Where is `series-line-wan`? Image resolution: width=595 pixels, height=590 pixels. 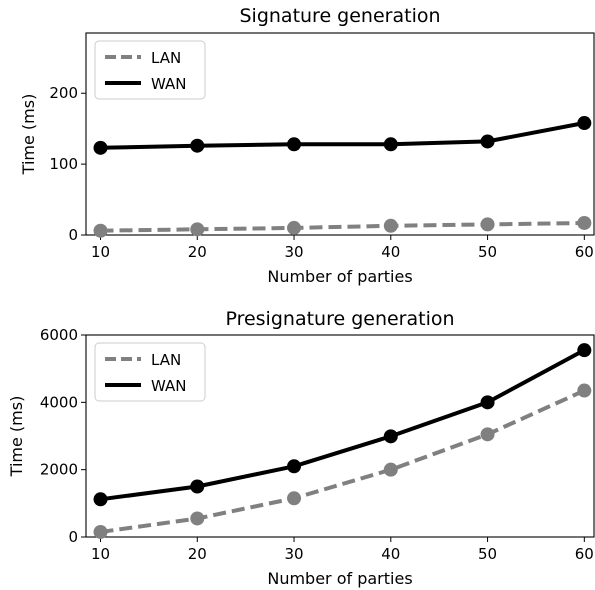
series-line-wan is located at coordinates (342, 135).